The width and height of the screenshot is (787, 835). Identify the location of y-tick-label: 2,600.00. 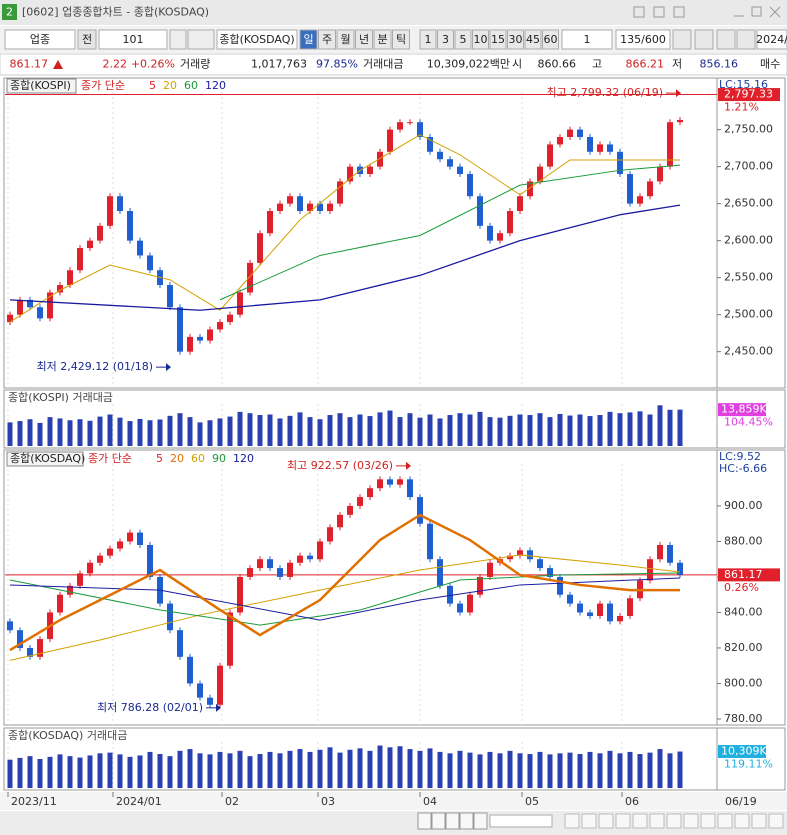
(748, 240).